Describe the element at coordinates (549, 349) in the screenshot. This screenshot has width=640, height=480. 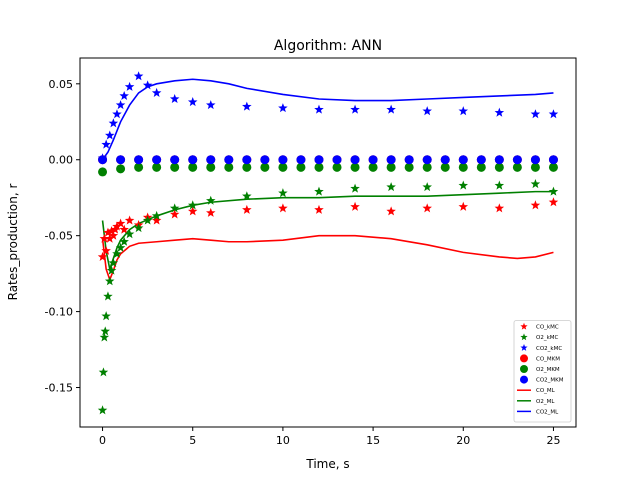
I see `legend-label-co2-kmc: CO2_kMC` at that location.